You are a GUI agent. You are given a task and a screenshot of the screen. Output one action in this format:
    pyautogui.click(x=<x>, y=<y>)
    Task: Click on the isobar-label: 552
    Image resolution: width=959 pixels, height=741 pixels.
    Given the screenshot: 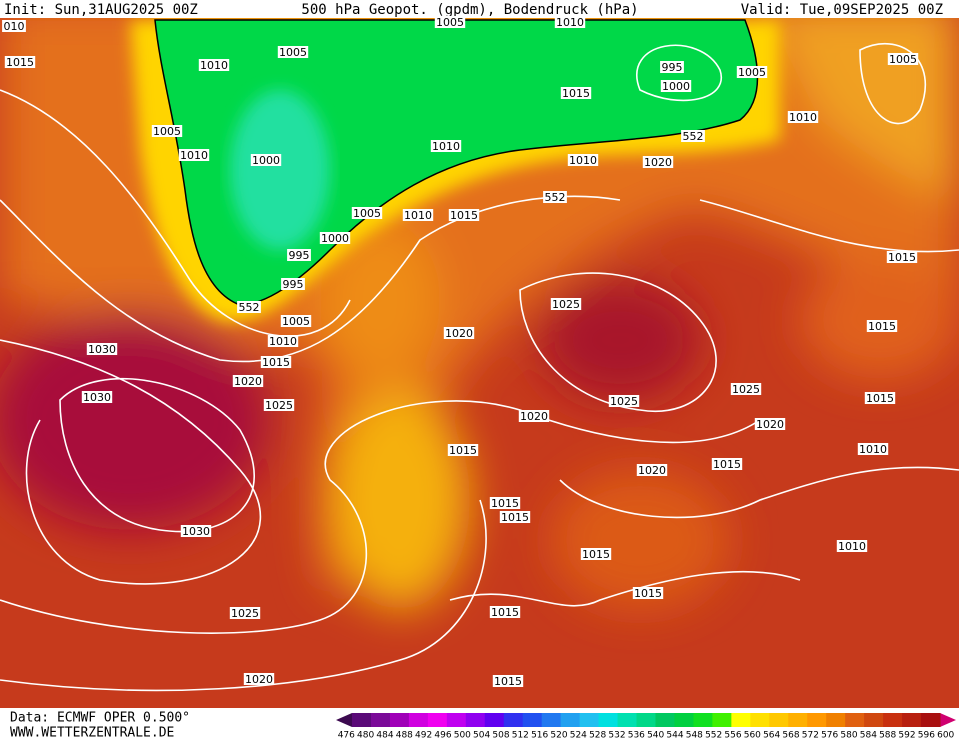 What is the action you would take?
    pyautogui.click(x=555, y=197)
    